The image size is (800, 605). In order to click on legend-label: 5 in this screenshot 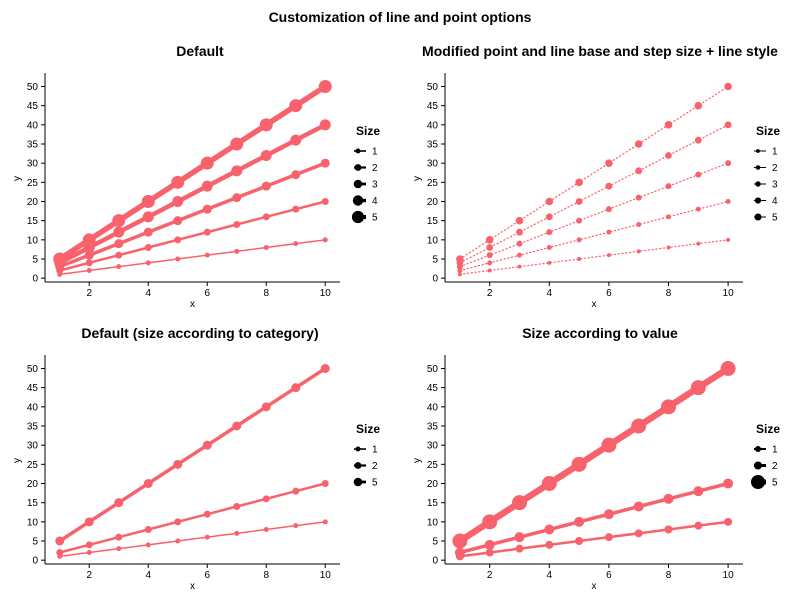, I will do `click(775, 483)`.